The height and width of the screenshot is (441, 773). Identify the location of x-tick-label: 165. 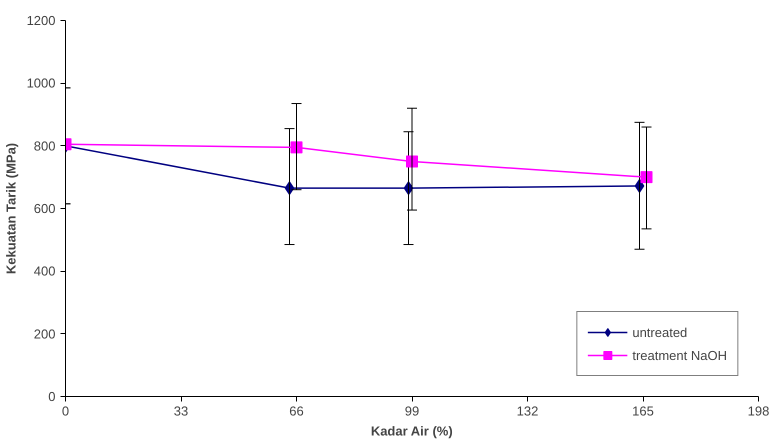
(643, 411).